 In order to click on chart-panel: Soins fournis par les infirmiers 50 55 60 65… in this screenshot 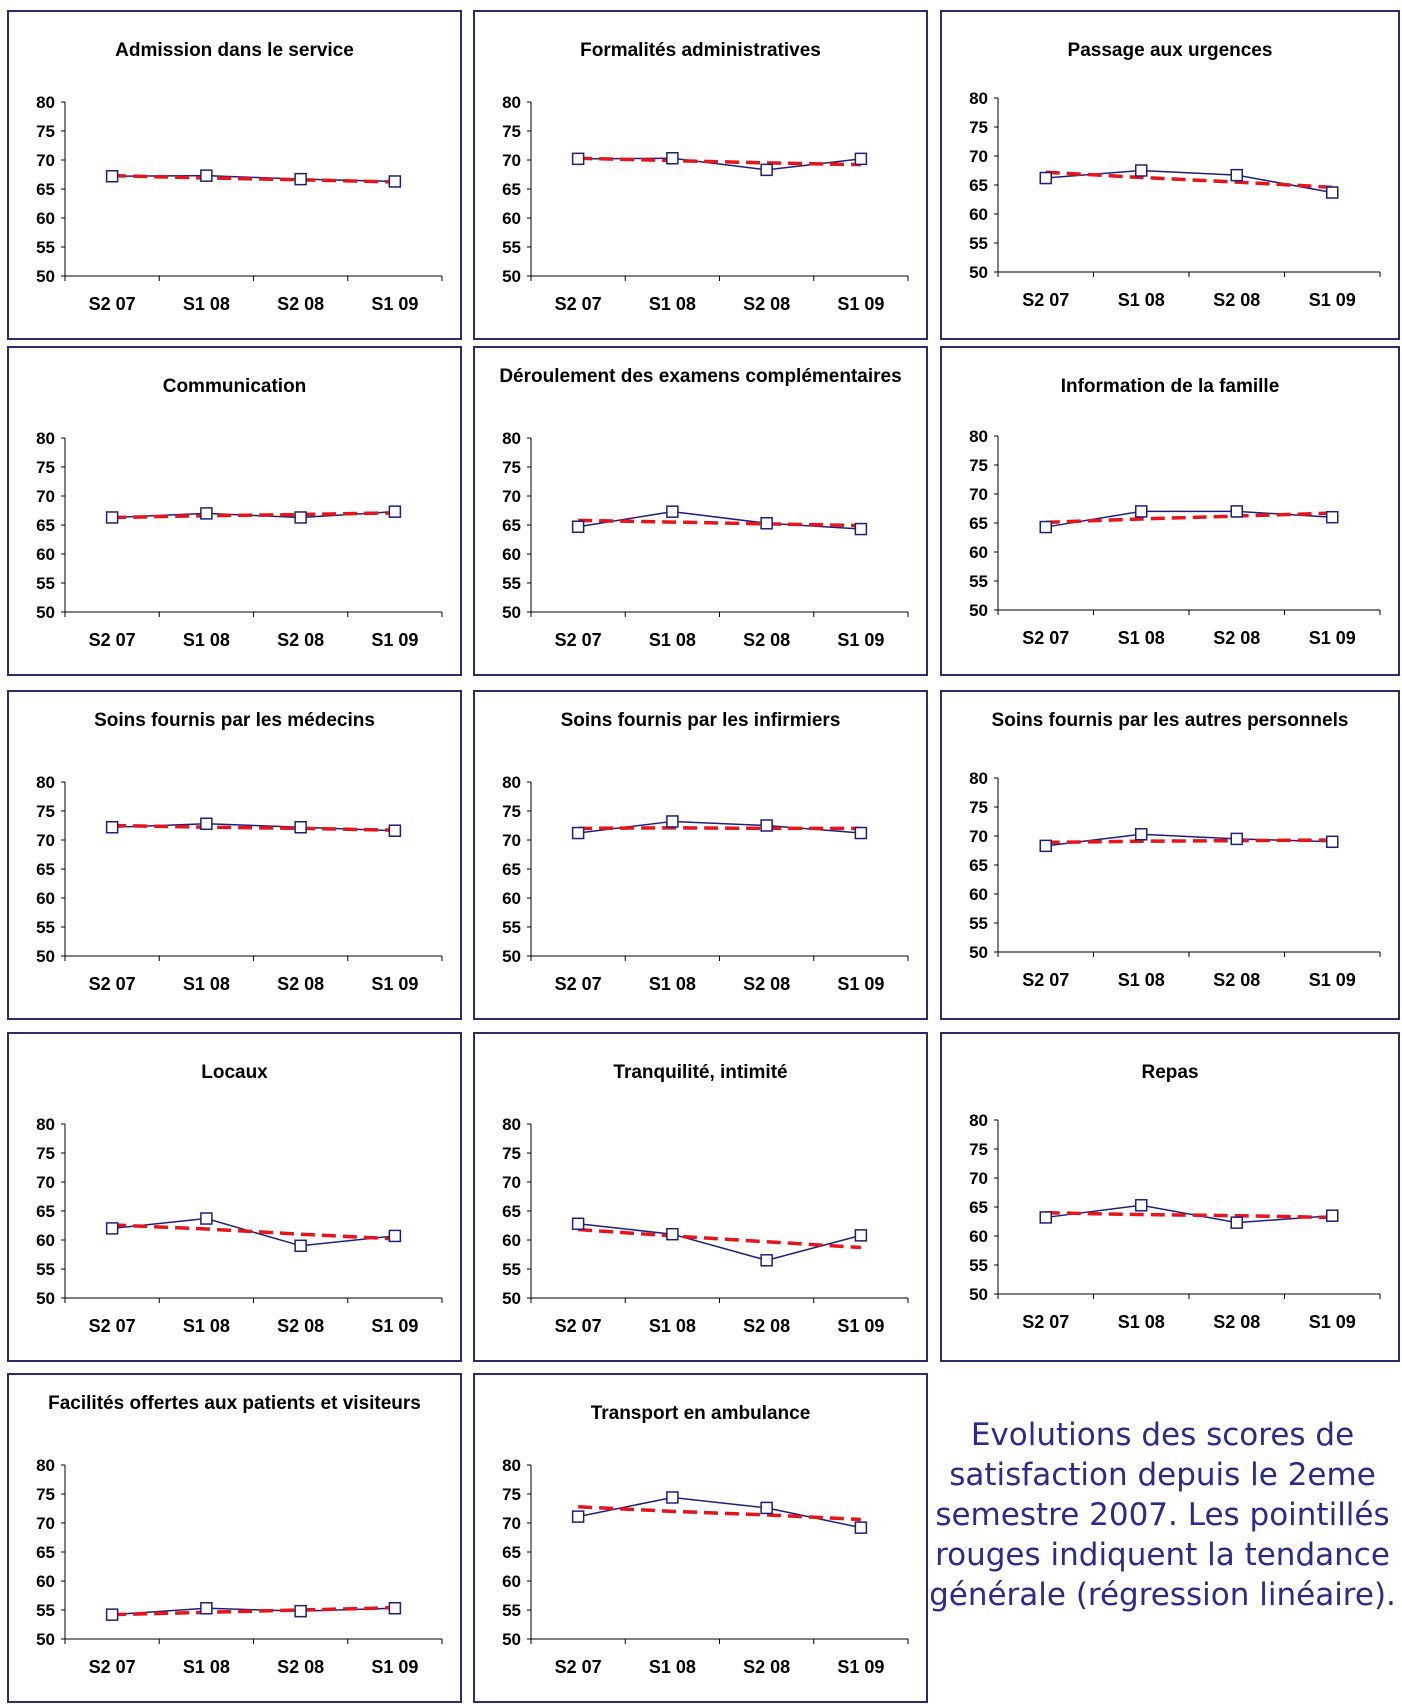, I will do `click(700, 855)`.